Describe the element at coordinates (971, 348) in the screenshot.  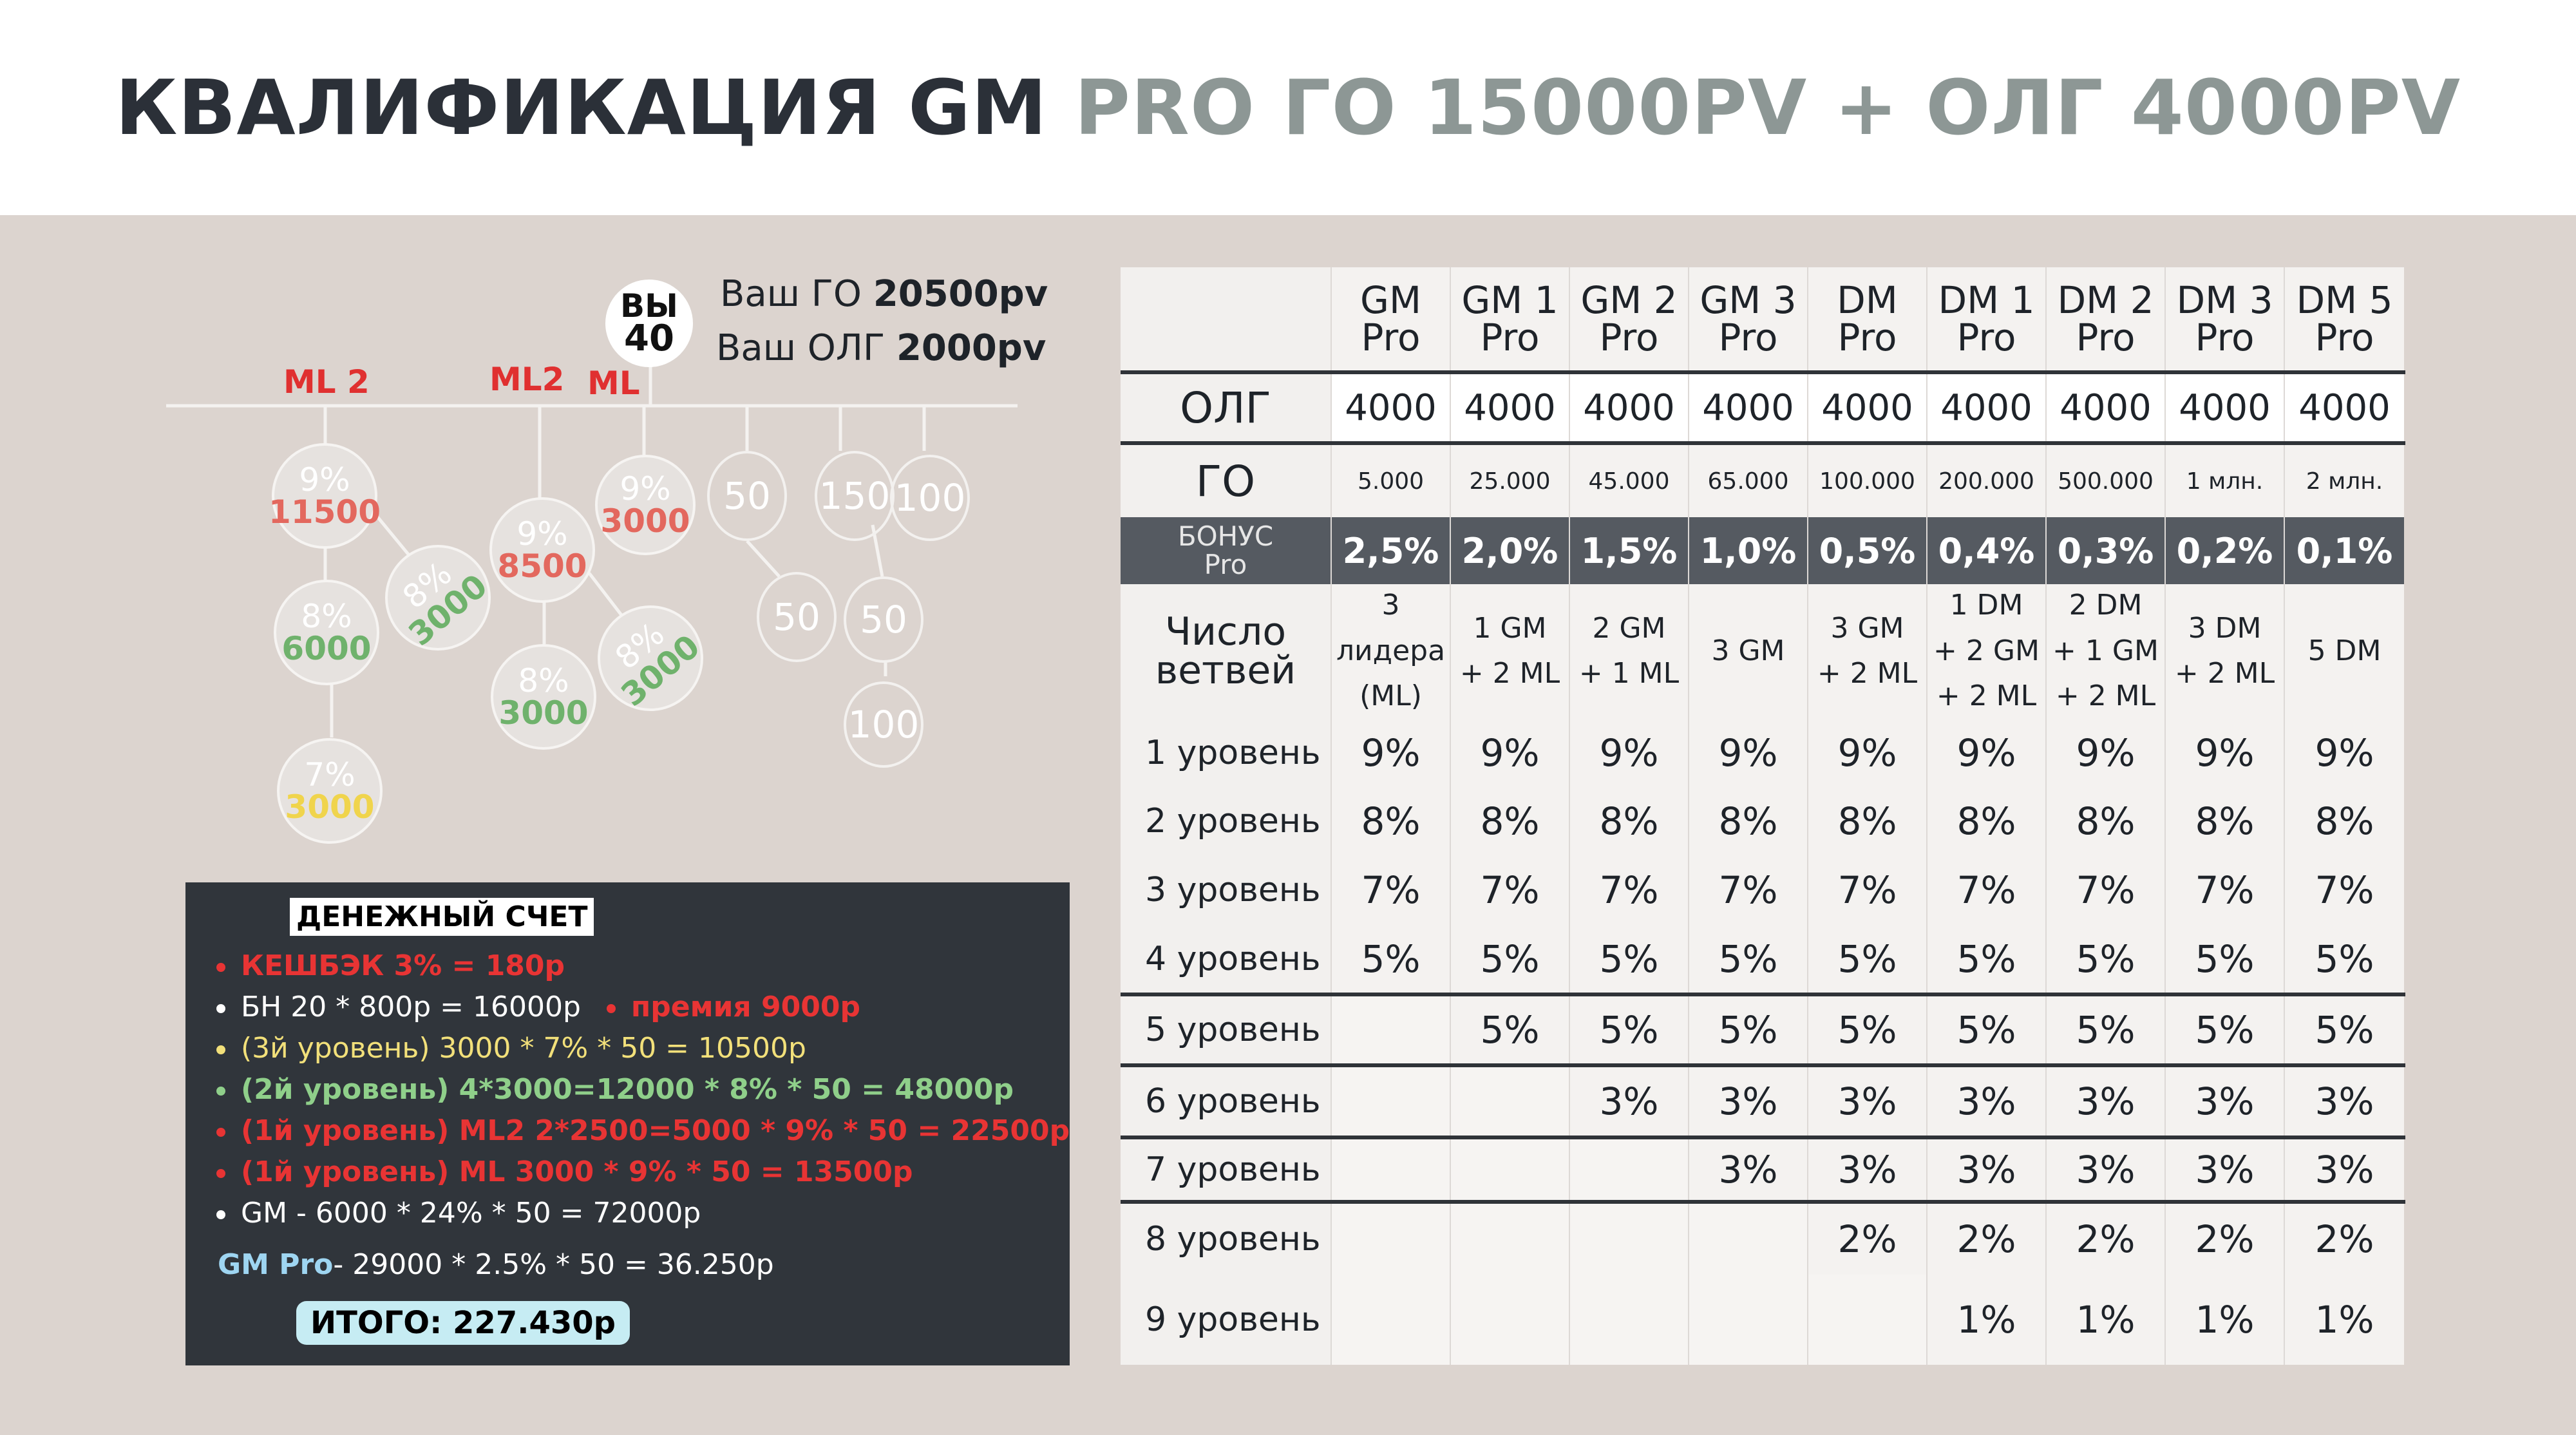
I see `your-olg-value: 2000pv` at that location.